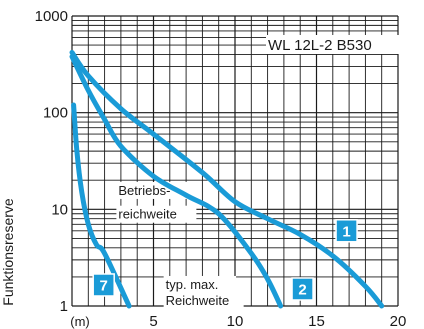 The image size is (424, 329). What do you see at coordinates (64, 306) in the screenshot?
I see `y-tick-label: 1` at bounding box center [64, 306].